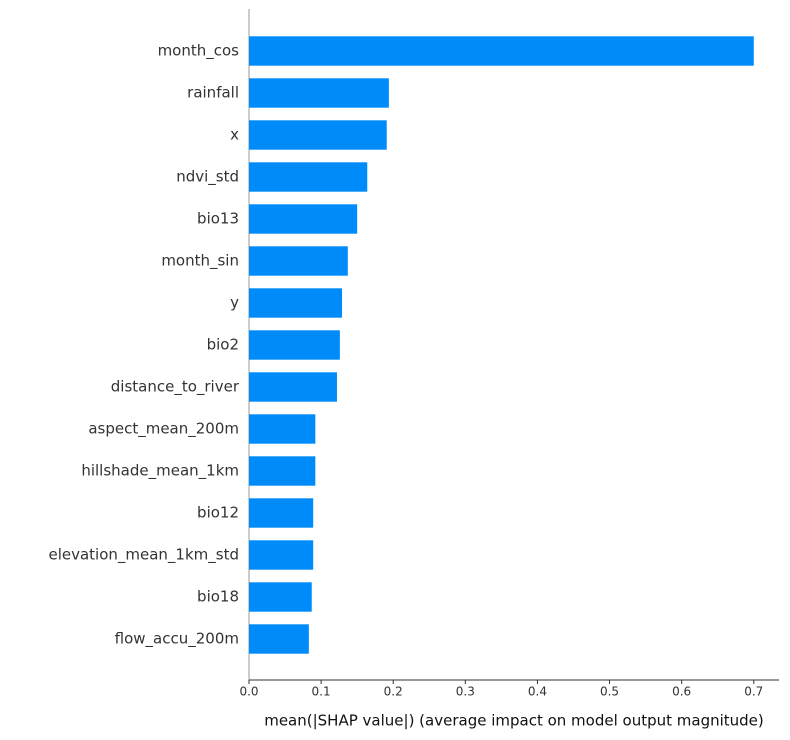 The image size is (790, 740). I want to click on y-tick-label: month_cos, so click(199, 51).